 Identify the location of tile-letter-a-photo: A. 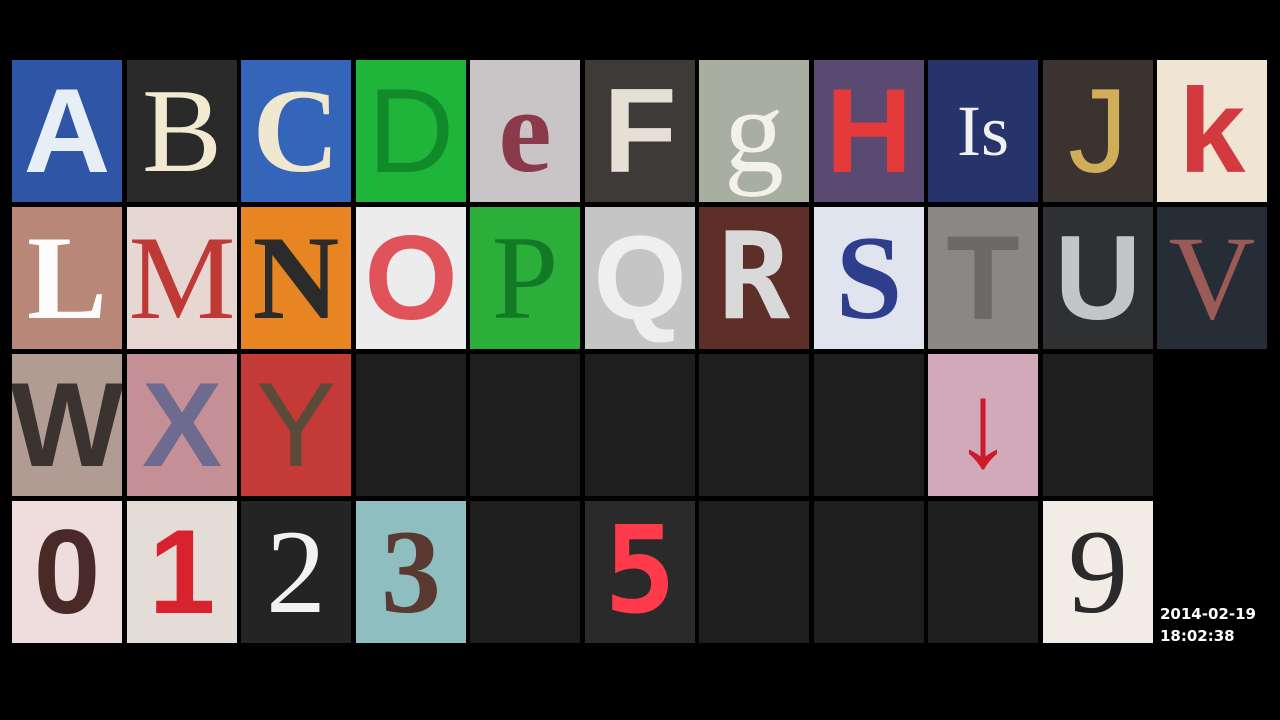
(67, 131).